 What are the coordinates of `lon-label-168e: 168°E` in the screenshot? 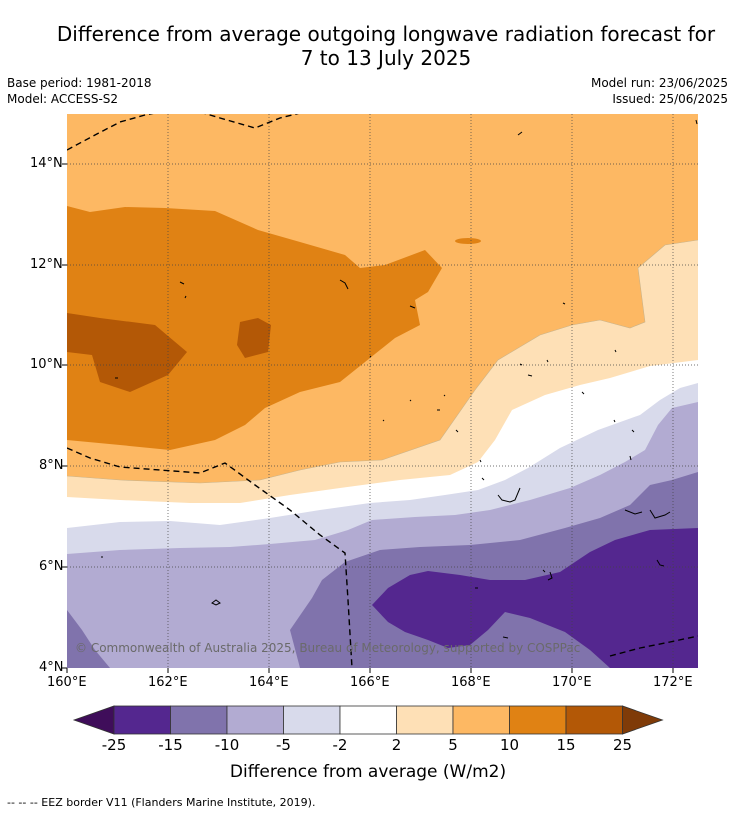 It's located at (471, 682).